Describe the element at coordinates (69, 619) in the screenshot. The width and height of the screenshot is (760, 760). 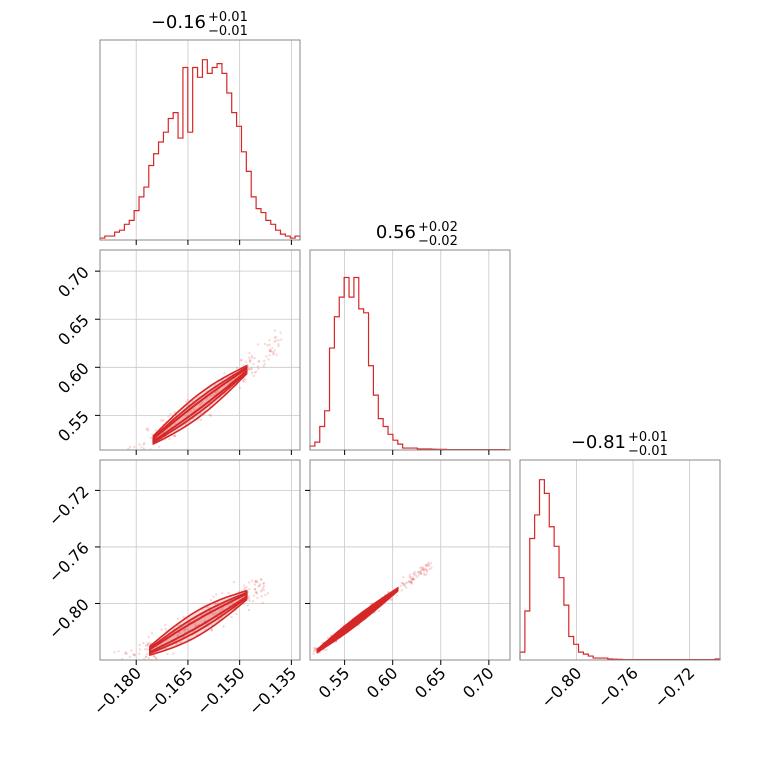
I see `y-tick-label-param-2-0: −0.80` at that location.